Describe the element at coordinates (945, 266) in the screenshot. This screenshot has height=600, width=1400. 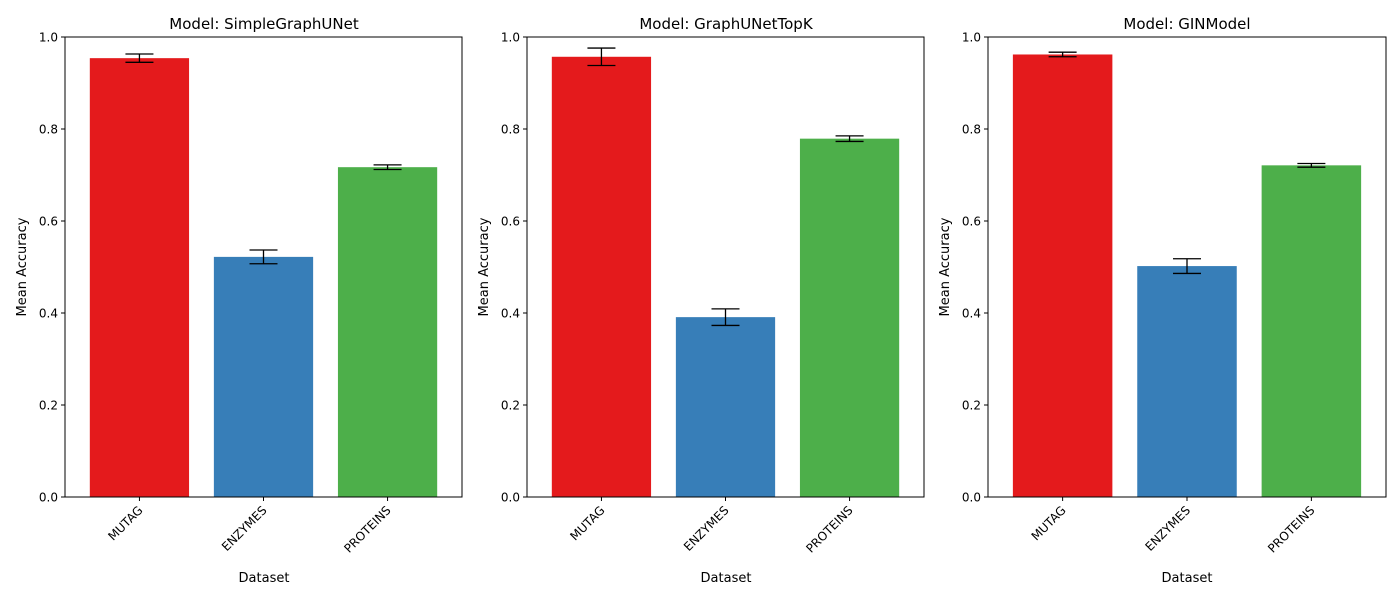
I see `subplot-3-y-label: Mean Accuracy` at that location.